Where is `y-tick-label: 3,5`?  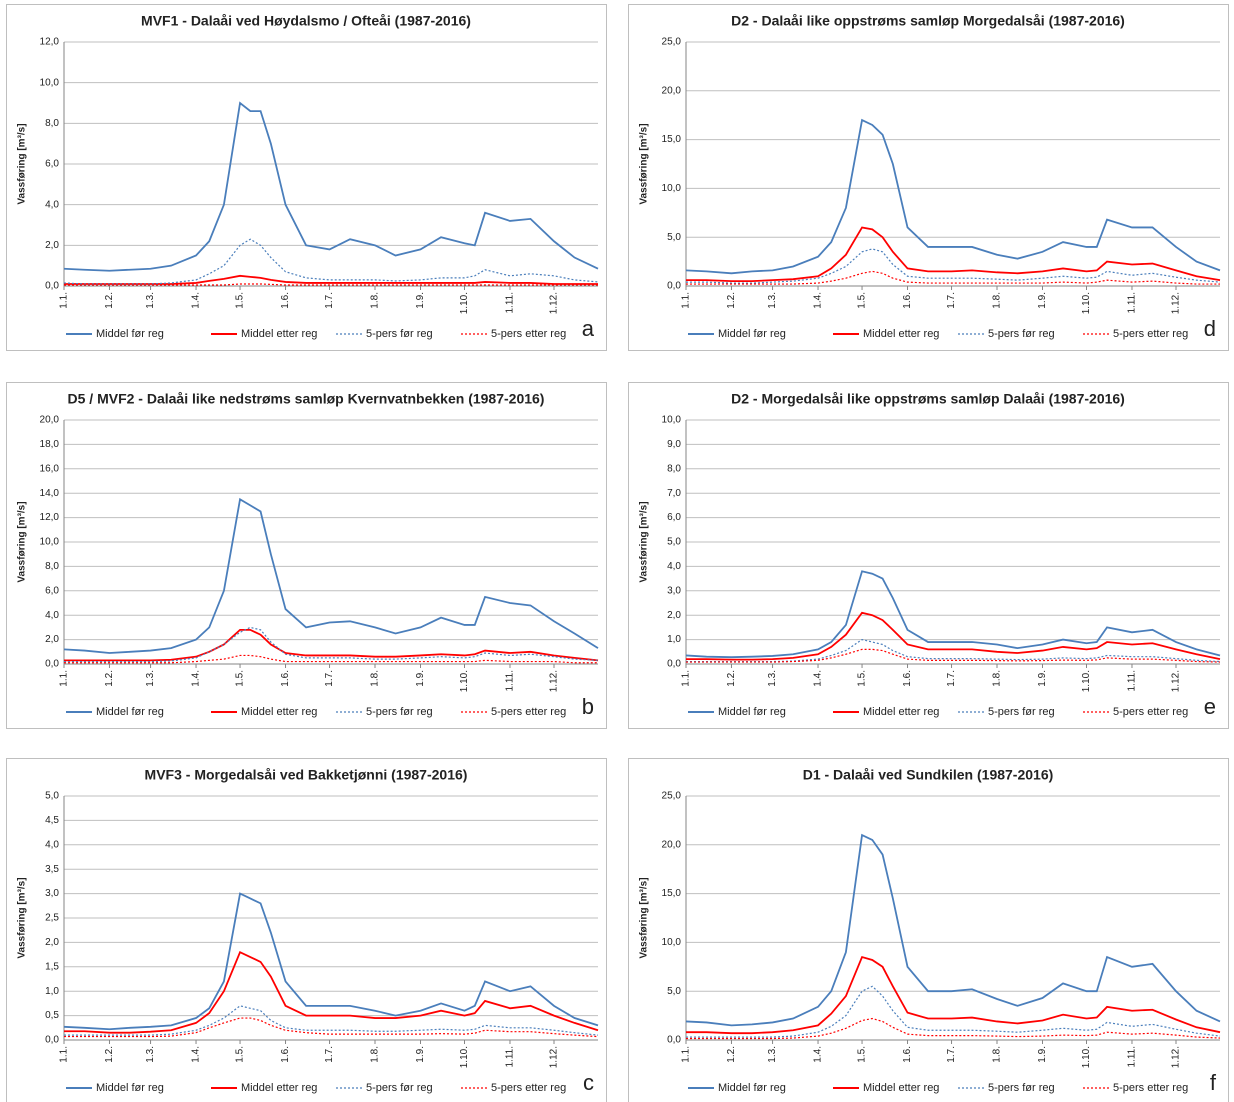 y-tick-label: 3,5 is located at coordinates (52, 869).